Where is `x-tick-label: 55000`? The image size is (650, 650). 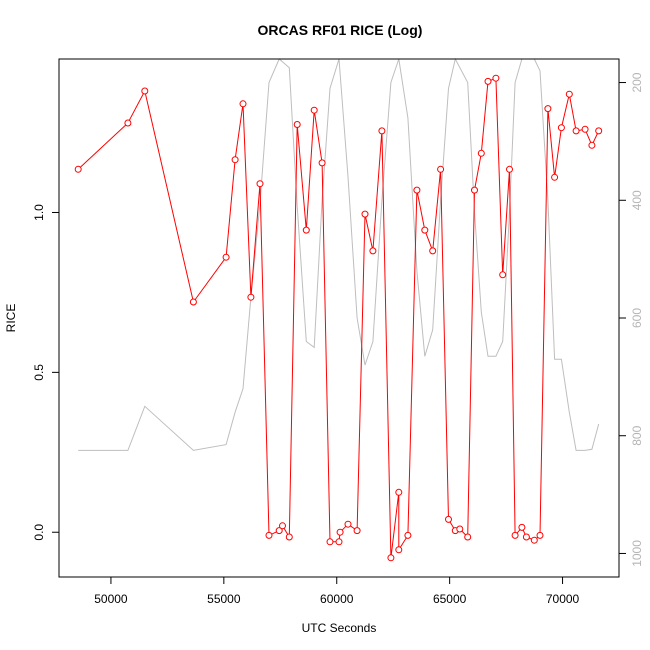
x-tick-label: 55000 is located at coordinates (224, 599).